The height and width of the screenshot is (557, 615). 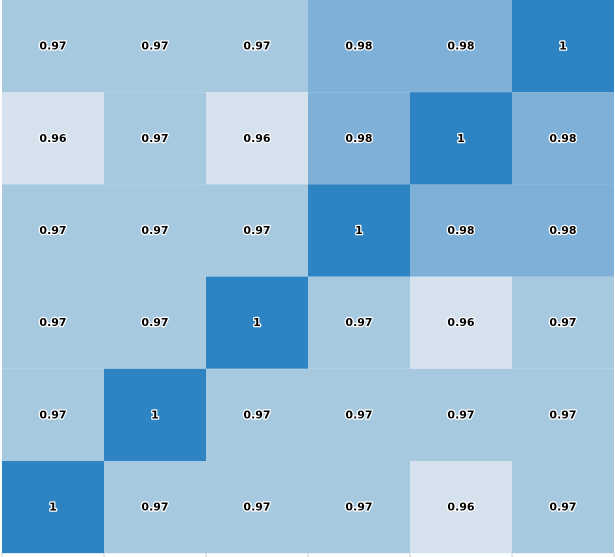 I want to click on cell-label-r5-c3: 0.97, so click(x=358, y=507).